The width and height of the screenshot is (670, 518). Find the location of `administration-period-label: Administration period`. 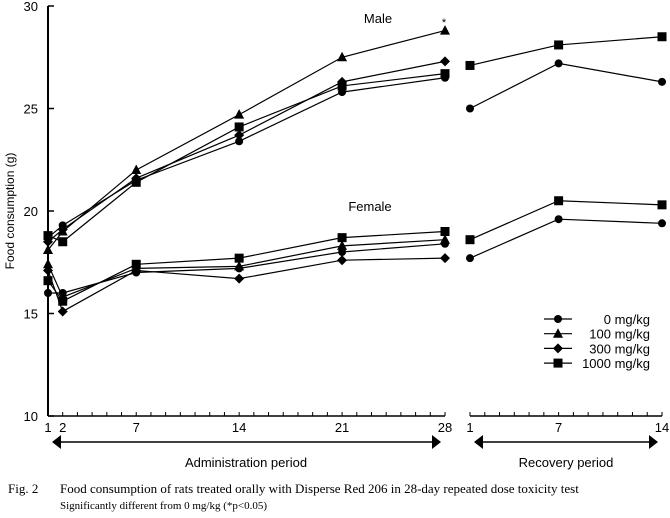

administration-period-label: Administration period is located at coordinates (246, 462).